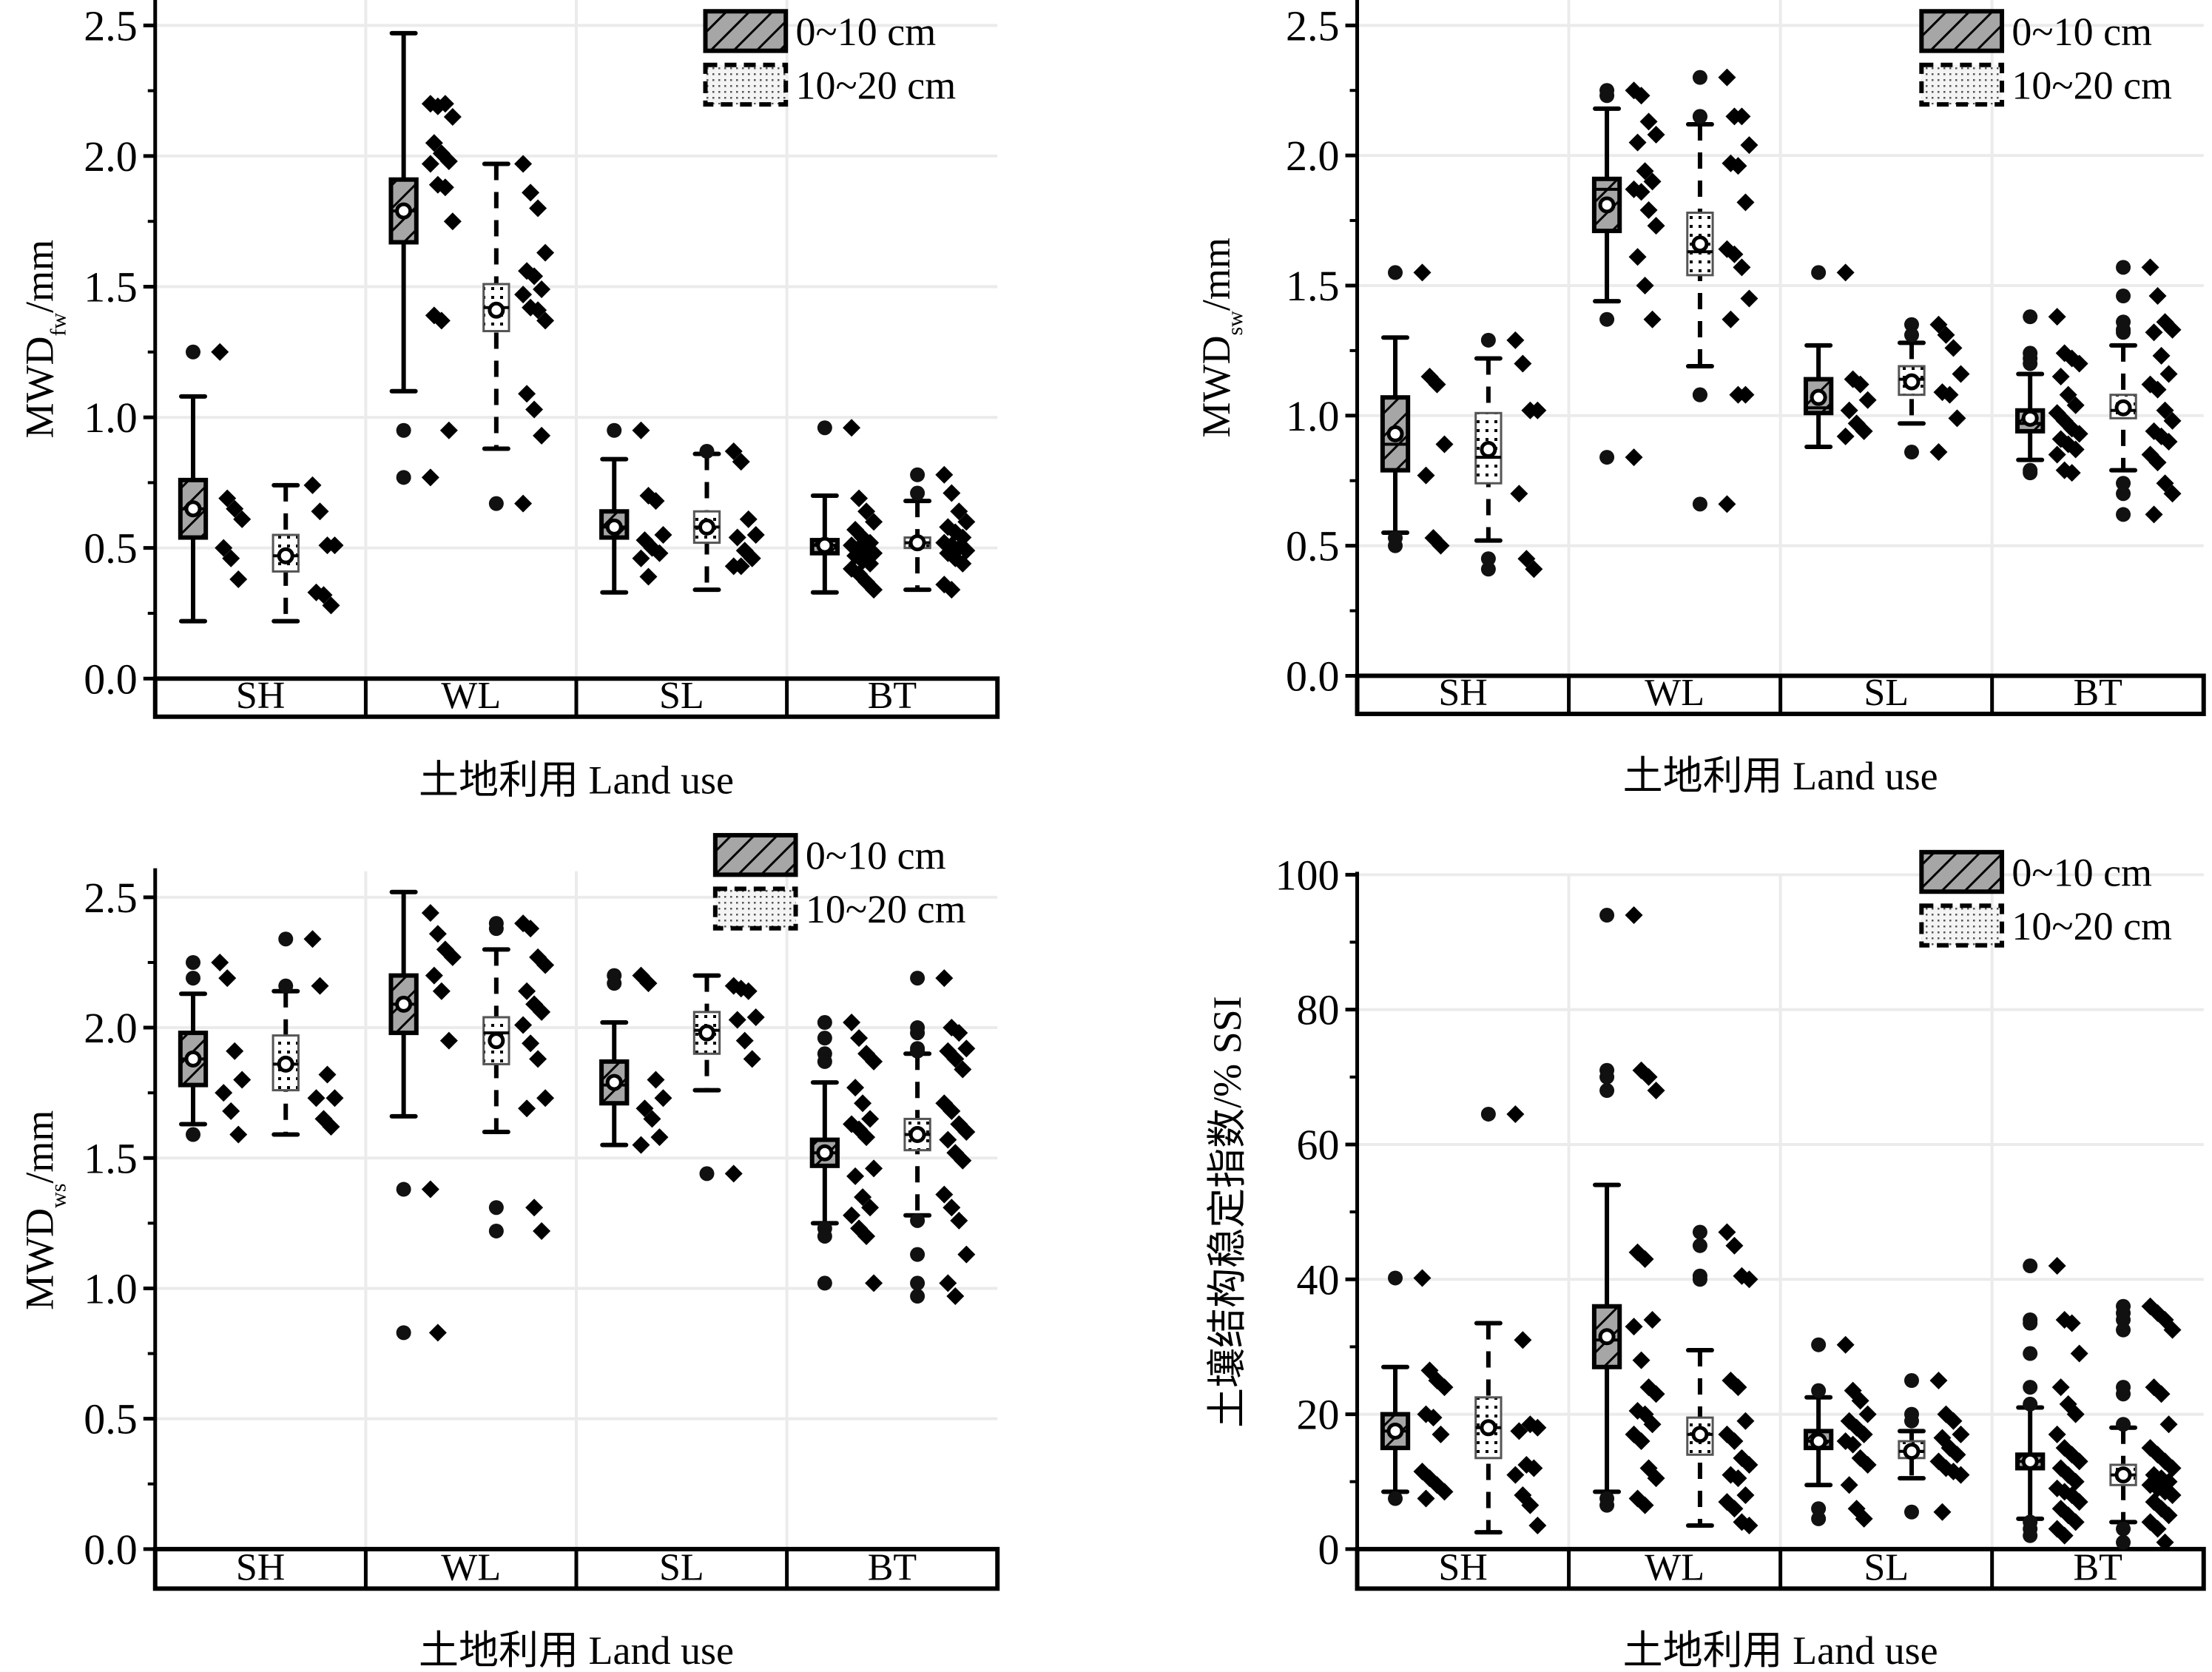  I want to click on category-label-sl: SL, so click(681, 696).